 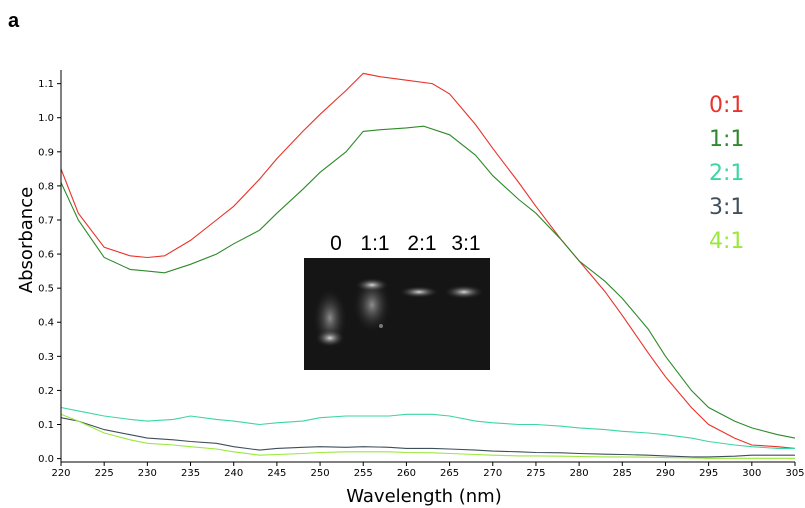 What do you see at coordinates (726, 241) in the screenshot?
I see `legend-entry-4-1: 4:1` at bounding box center [726, 241].